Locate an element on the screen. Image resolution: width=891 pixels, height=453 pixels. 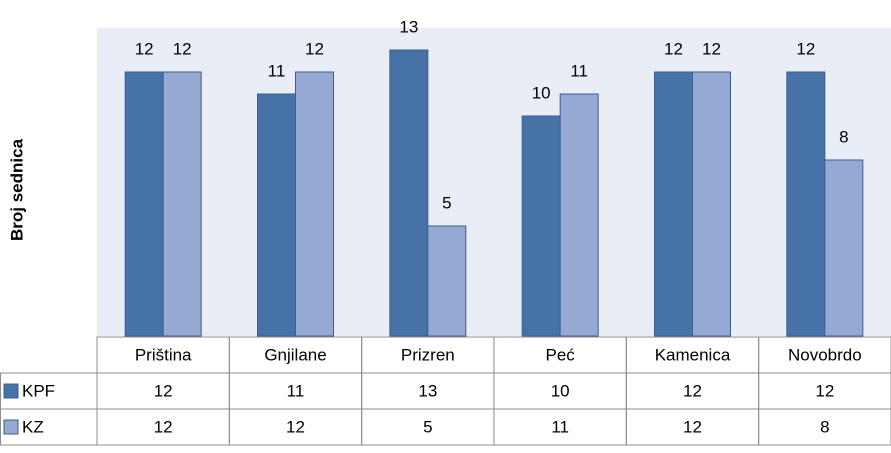
category-label: Peć is located at coordinates (561, 354).